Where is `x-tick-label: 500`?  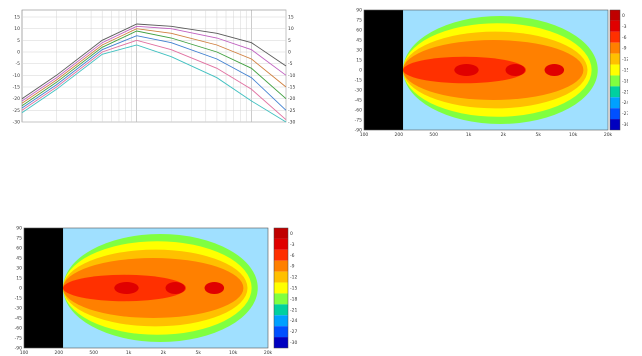
x-tick-label: 500 is located at coordinates (93, 353).